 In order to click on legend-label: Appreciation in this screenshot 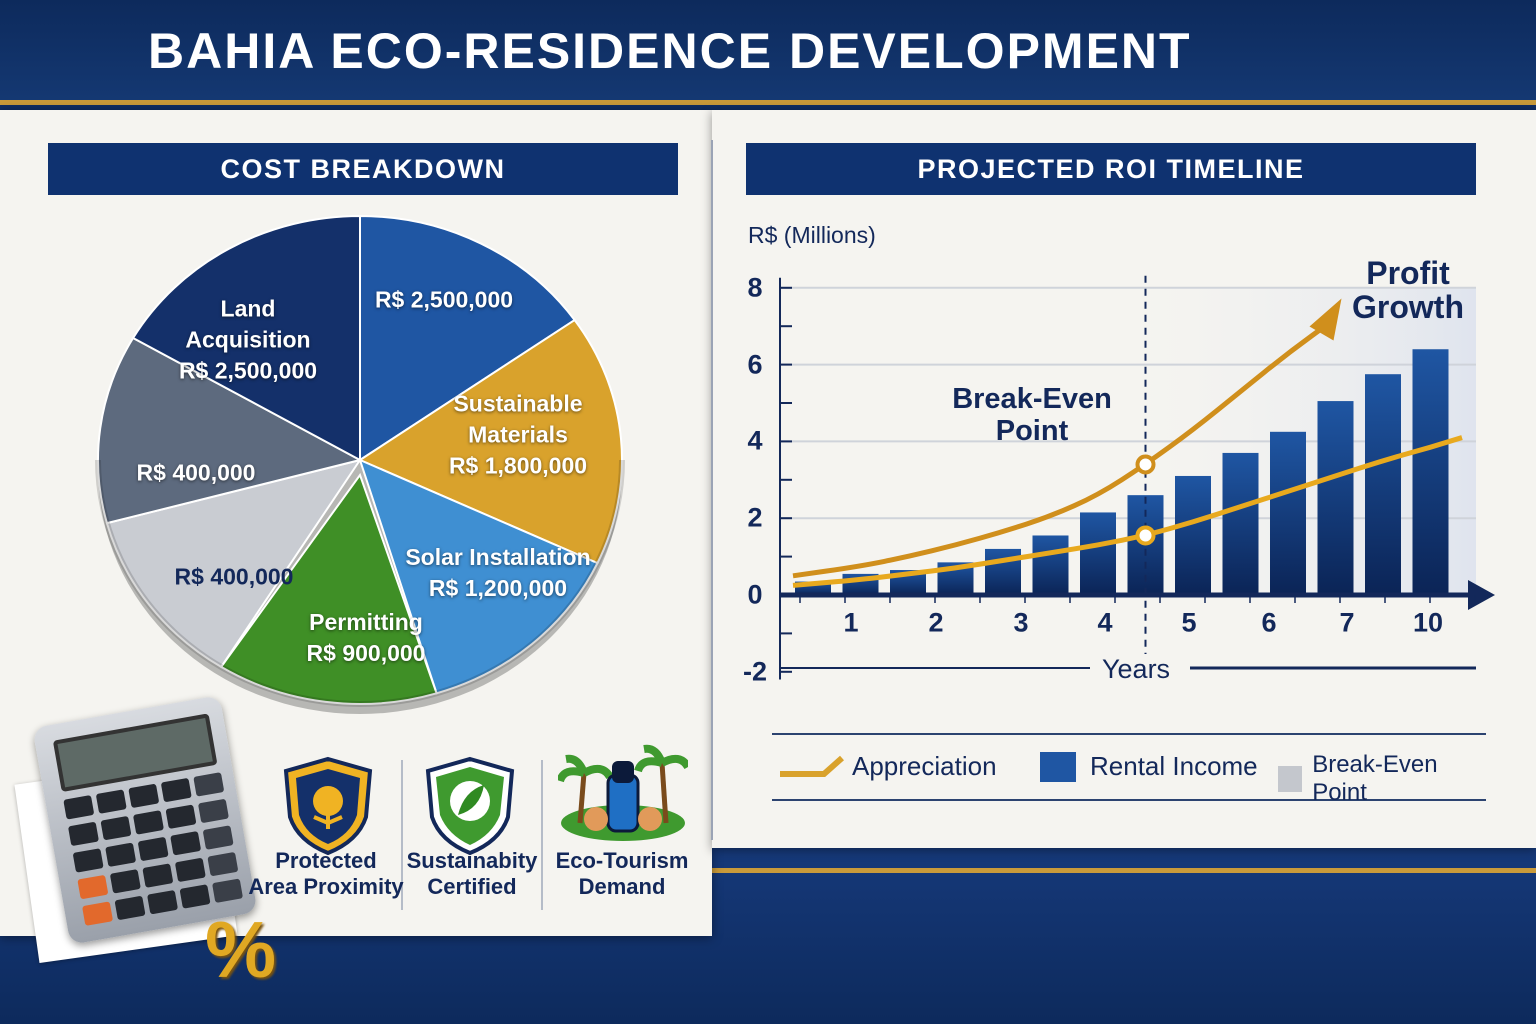, I will do `click(924, 766)`.